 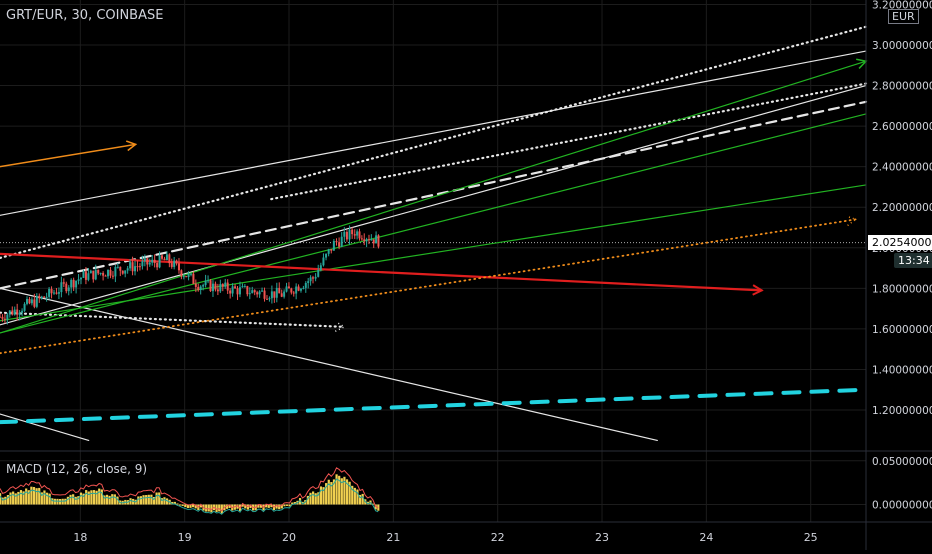 What do you see at coordinates (902, 87) in the screenshot?
I see `price-tick-label: 2.80000000` at bounding box center [902, 87].